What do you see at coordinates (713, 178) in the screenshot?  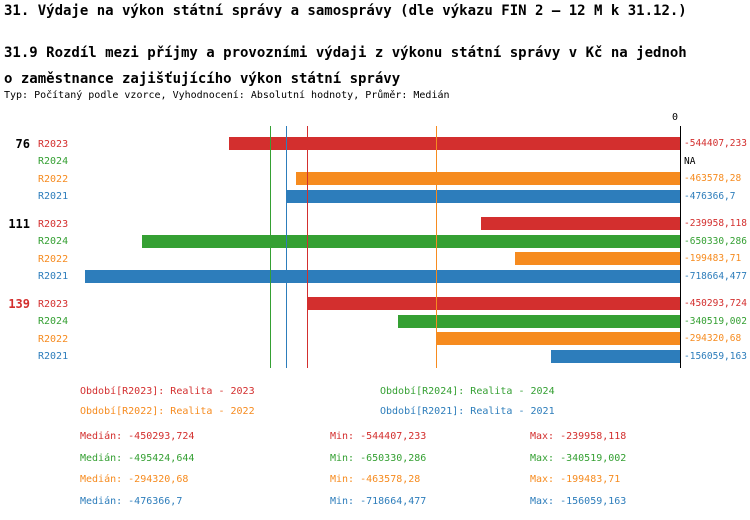 I see `value-label-R2022: -463578,28` at bounding box center [713, 178].